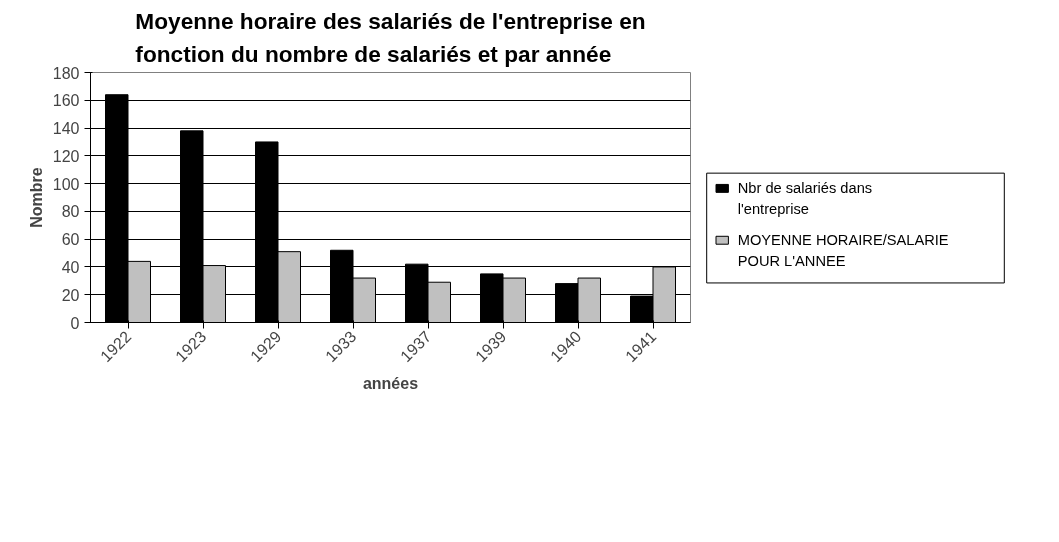 The image size is (1059, 542). What do you see at coordinates (66, 184) in the screenshot?
I see `y-tick-label: 100` at bounding box center [66, 184].